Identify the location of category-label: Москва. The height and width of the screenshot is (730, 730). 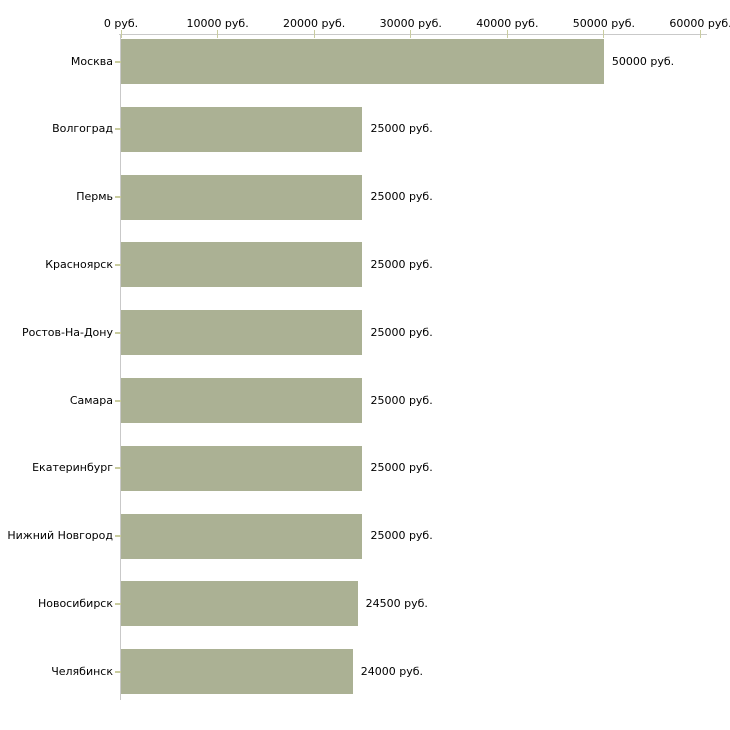
(91, 61).